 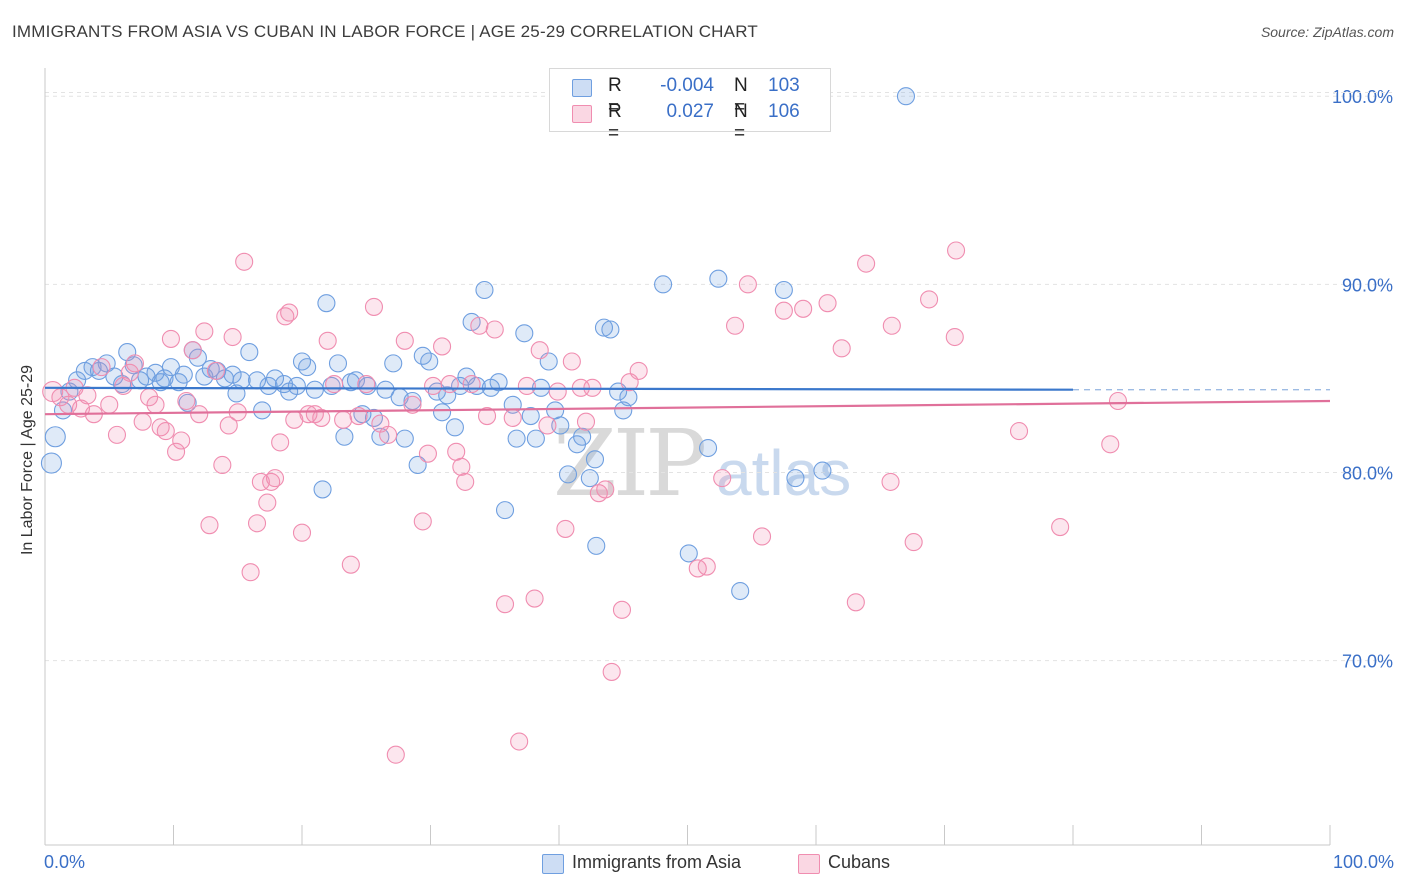 What do you see at coordinates (741, 122) in the screenshot?
I see `legend-n-label: N =` at bounding box center [741, 122].